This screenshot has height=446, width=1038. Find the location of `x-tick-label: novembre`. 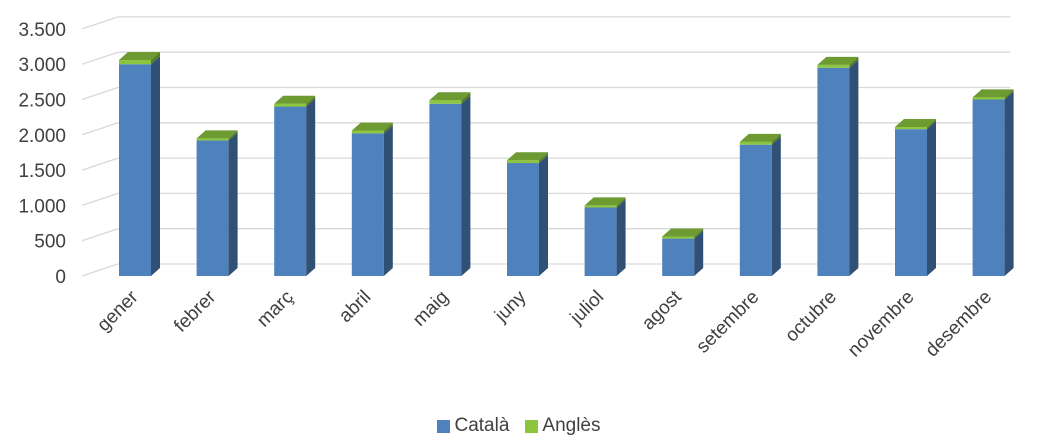

x-tick-label: novembre is located at coordinates (881, 324).